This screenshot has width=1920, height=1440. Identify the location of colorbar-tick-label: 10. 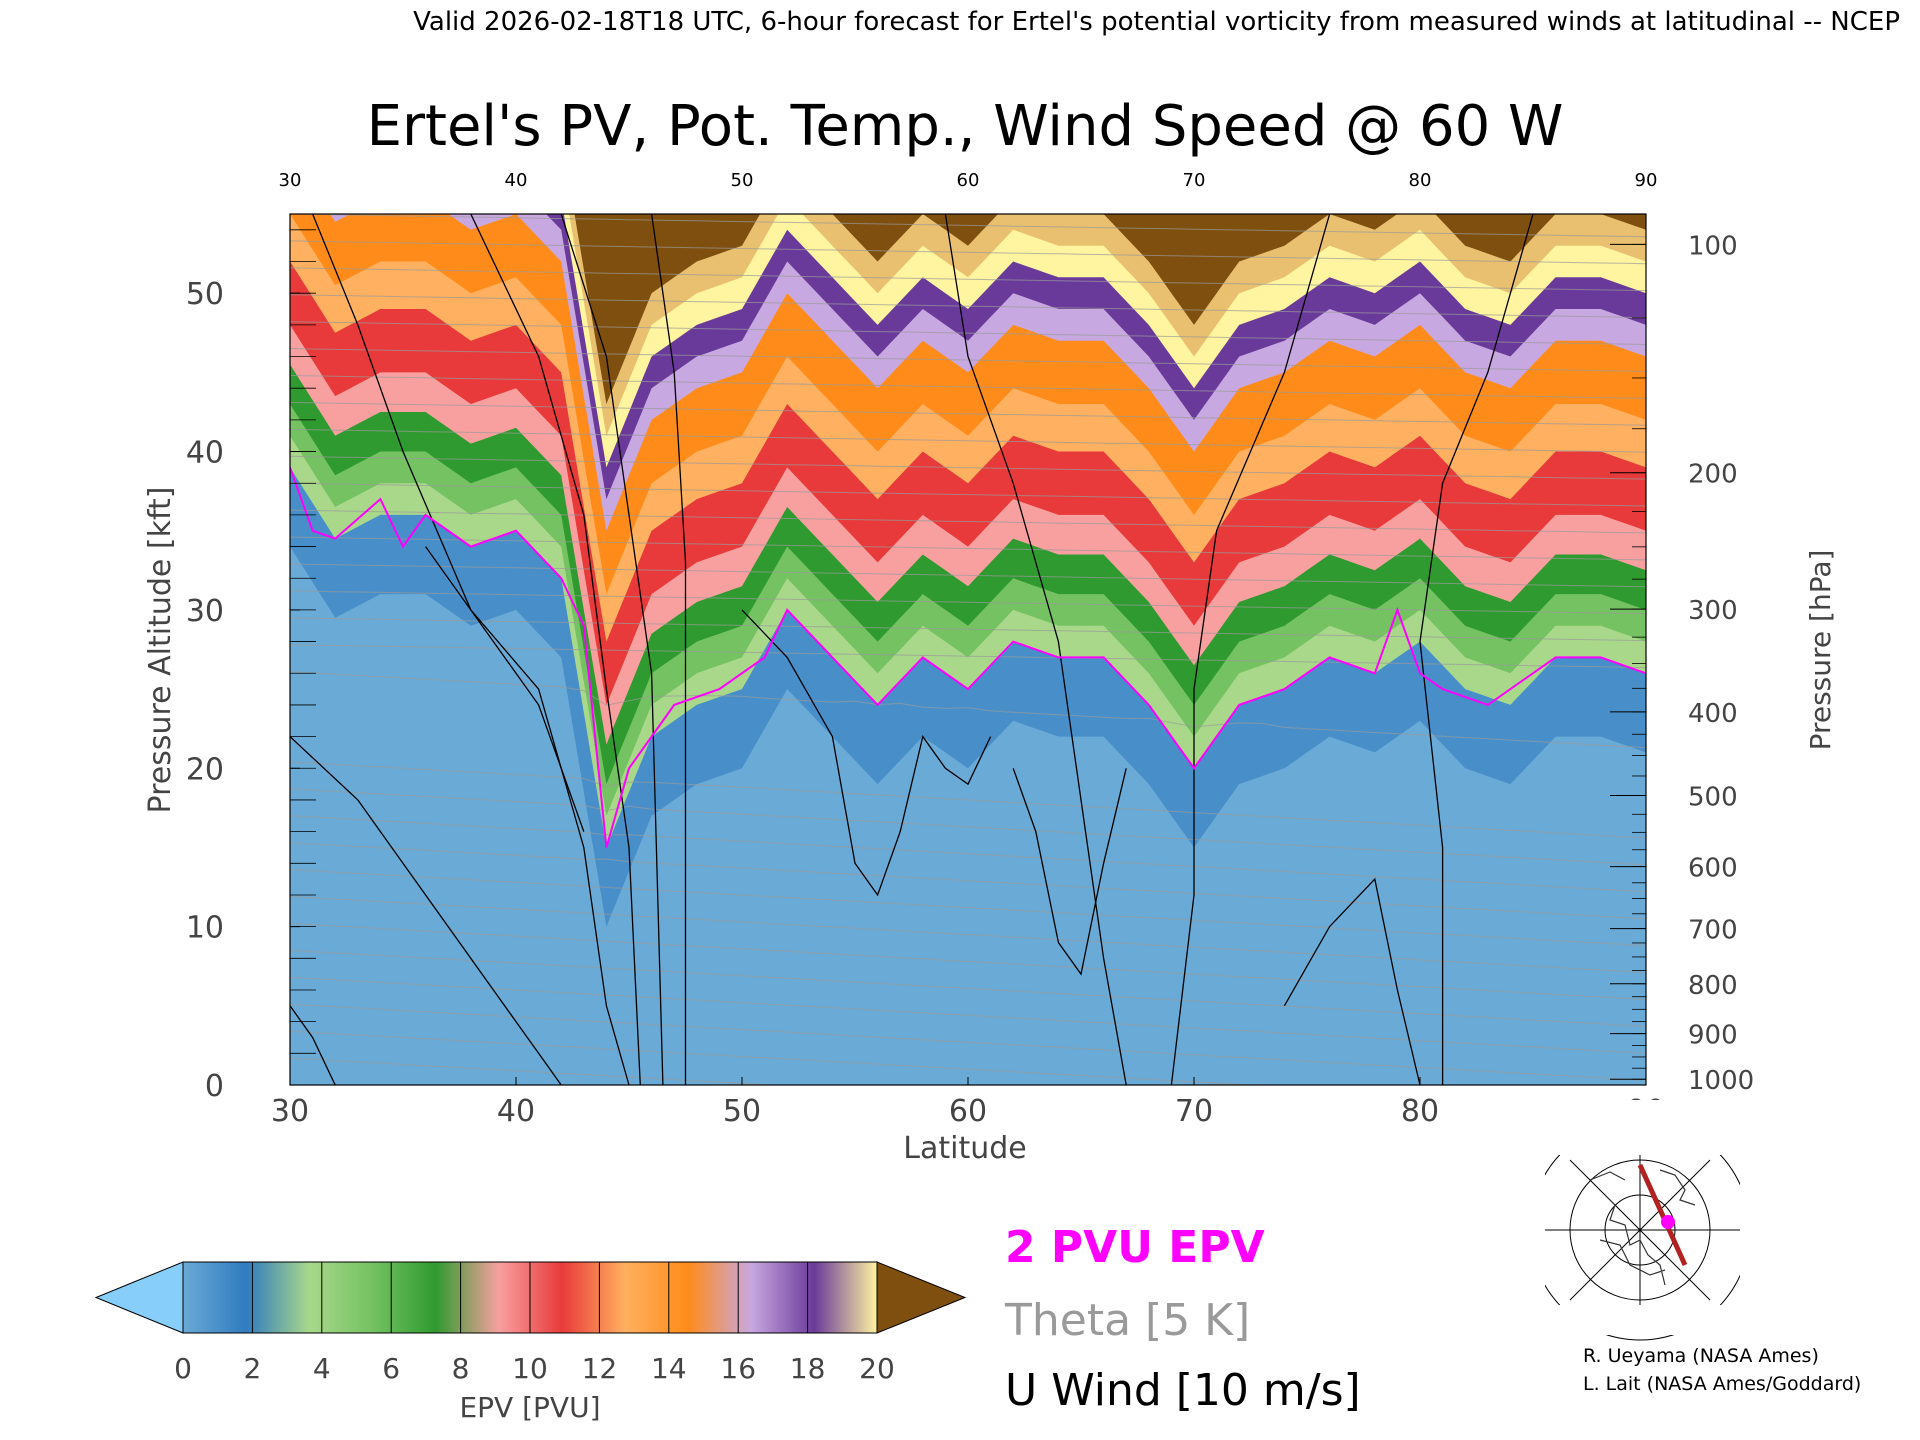
(530, 1368).